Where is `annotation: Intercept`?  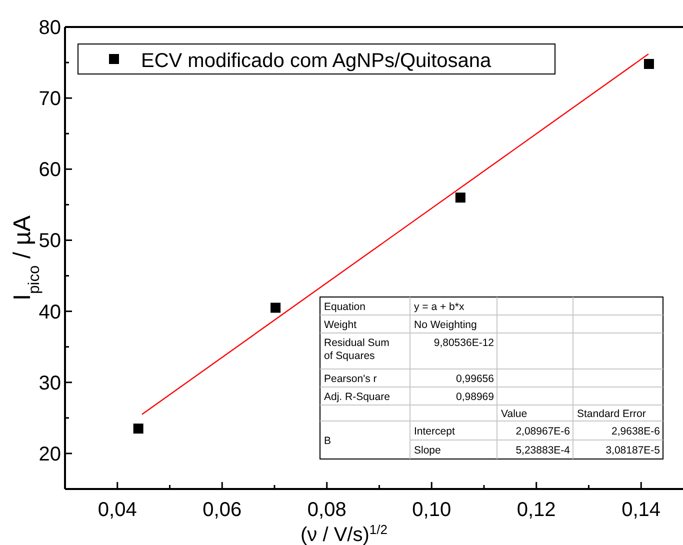
annotation: Intercept is located at coordinates (434, 432).